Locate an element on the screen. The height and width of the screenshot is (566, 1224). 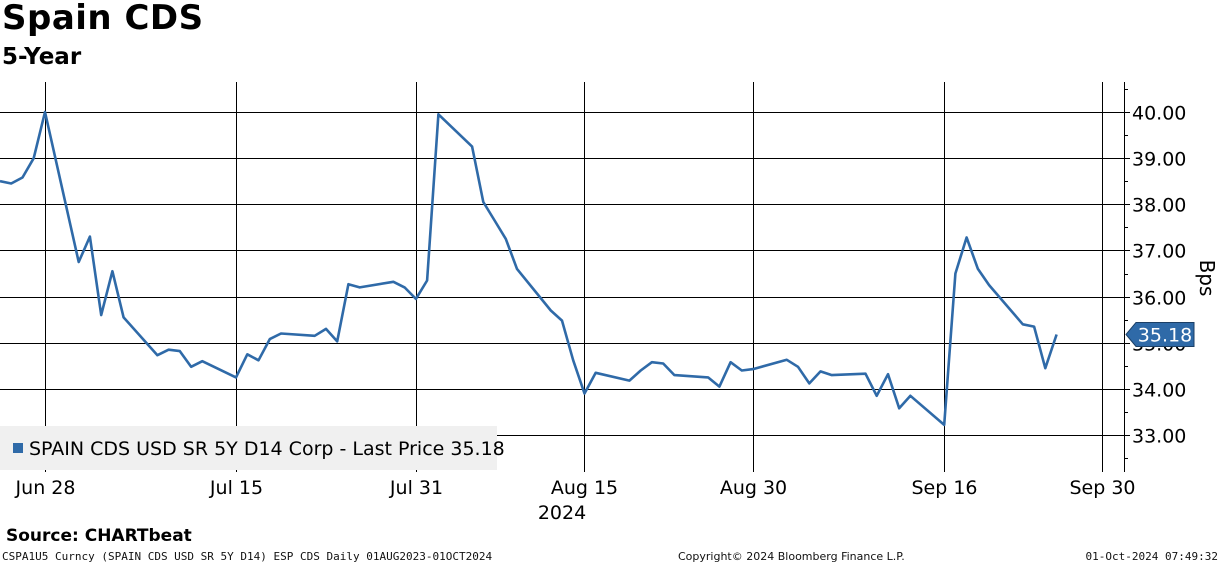
legend-box is located at coordinates (248, 448).